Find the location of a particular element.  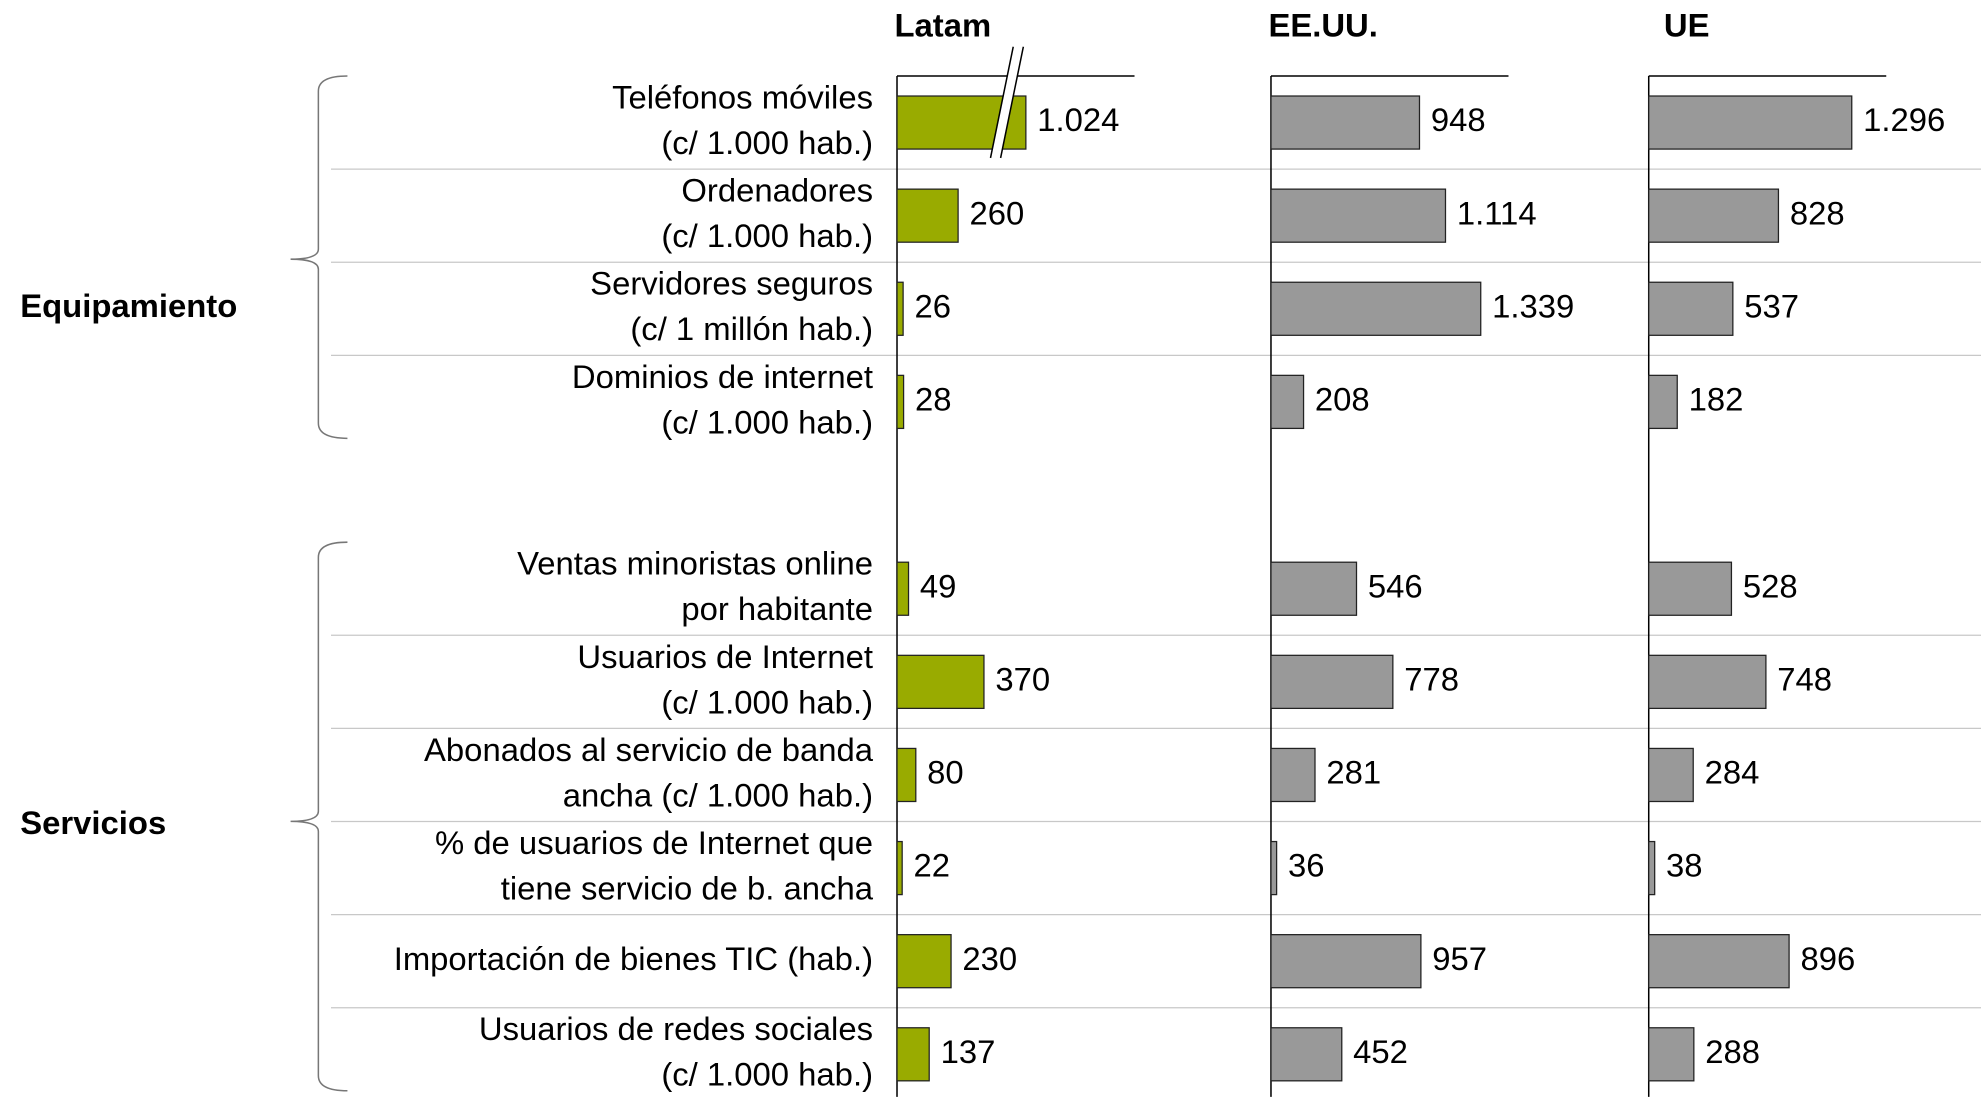

category-label: ancha (c/ 1.000 hab.) is located at coordinates (718, 794).